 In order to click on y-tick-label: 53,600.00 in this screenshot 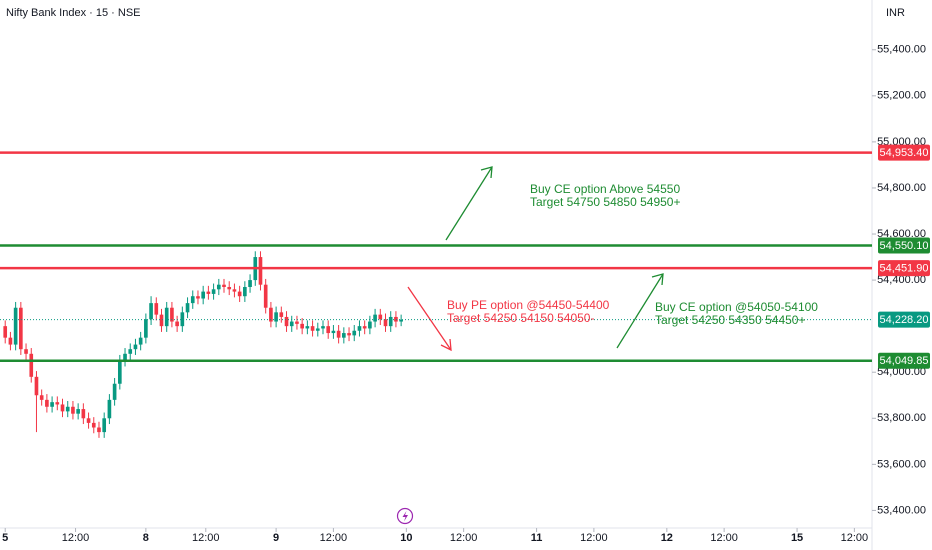, I will do `click(901, 464)`.